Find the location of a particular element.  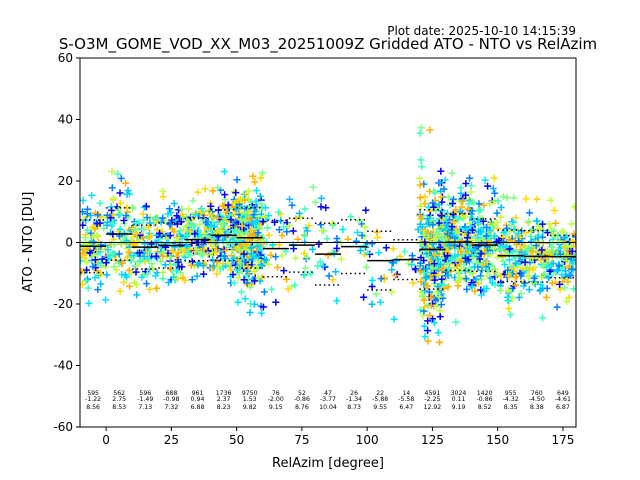

bin-mean-label: -4.50 is located at coordinates (537, 399).